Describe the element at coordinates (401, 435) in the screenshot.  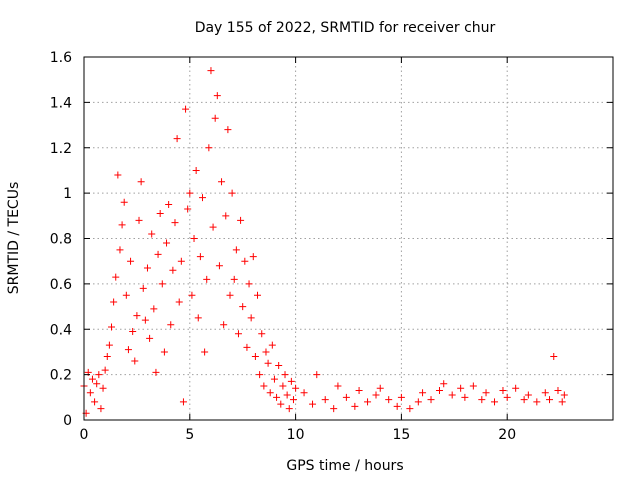
I see `x-tick-label: 15` at that location.